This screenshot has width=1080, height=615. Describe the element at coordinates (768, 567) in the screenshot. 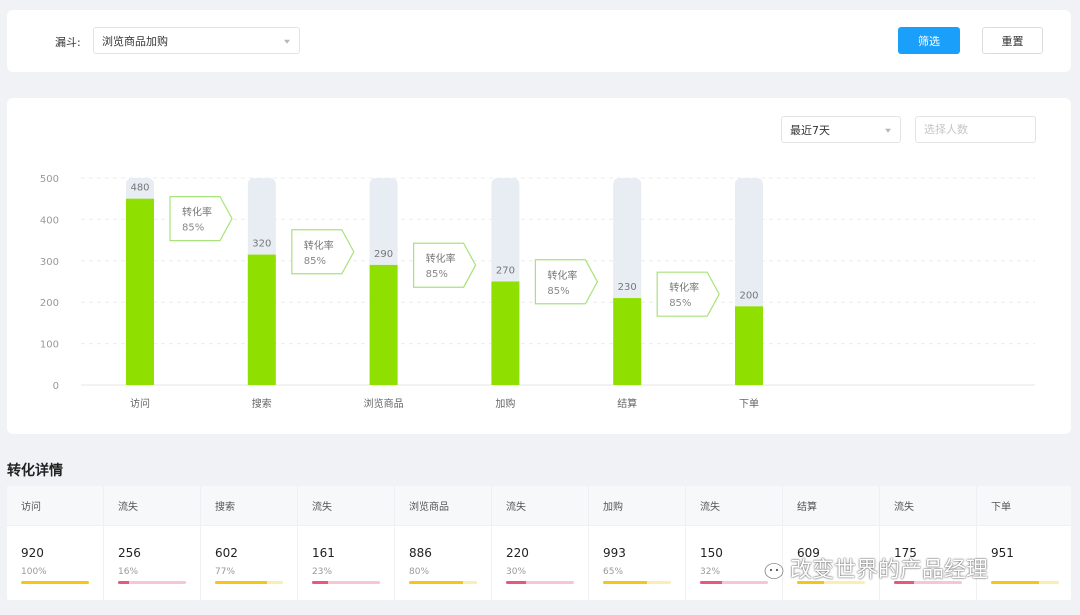

I see `wechat-icon` at that location.